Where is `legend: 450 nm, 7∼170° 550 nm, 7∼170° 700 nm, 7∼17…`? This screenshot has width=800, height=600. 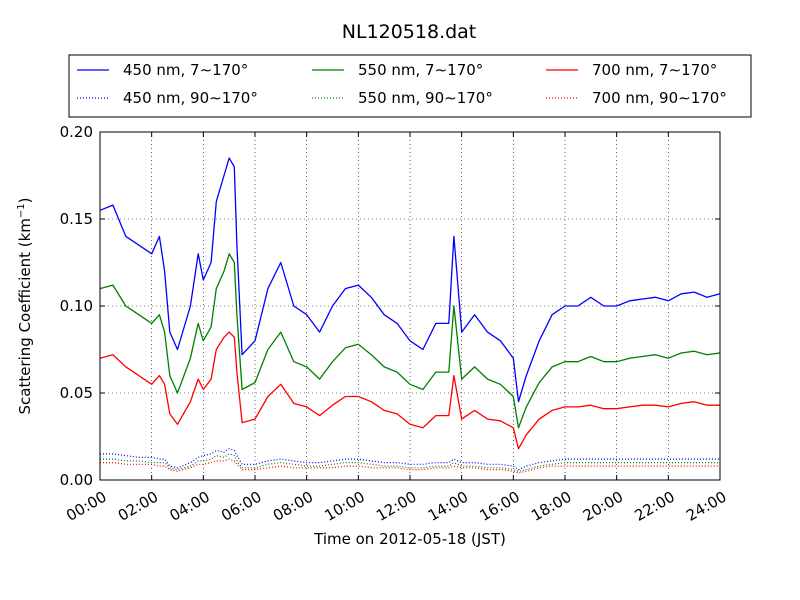
legend: 450 nm, 7∼170° 550 nm, 7∼170° 700 nm, 7∼17… is located at coordinates (410, 86).